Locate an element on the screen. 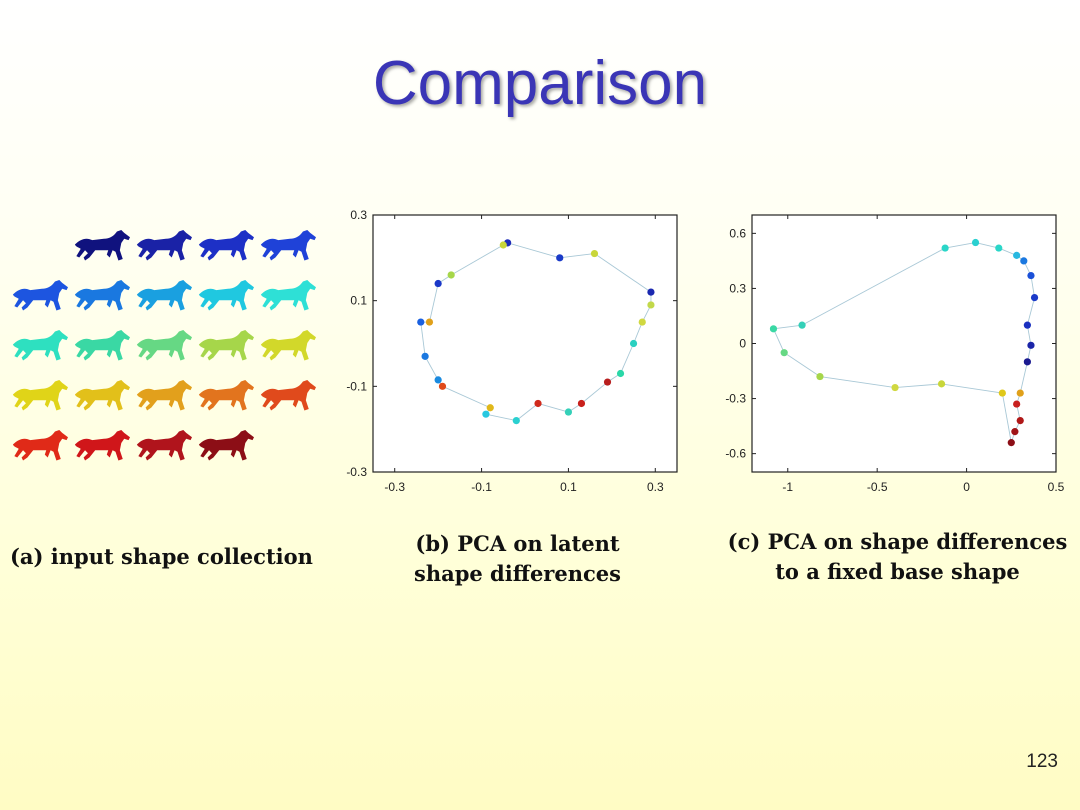 The width and height of the screenshot is (1080, 810). chart-c-plot-area is located at coordinates (904, 343).